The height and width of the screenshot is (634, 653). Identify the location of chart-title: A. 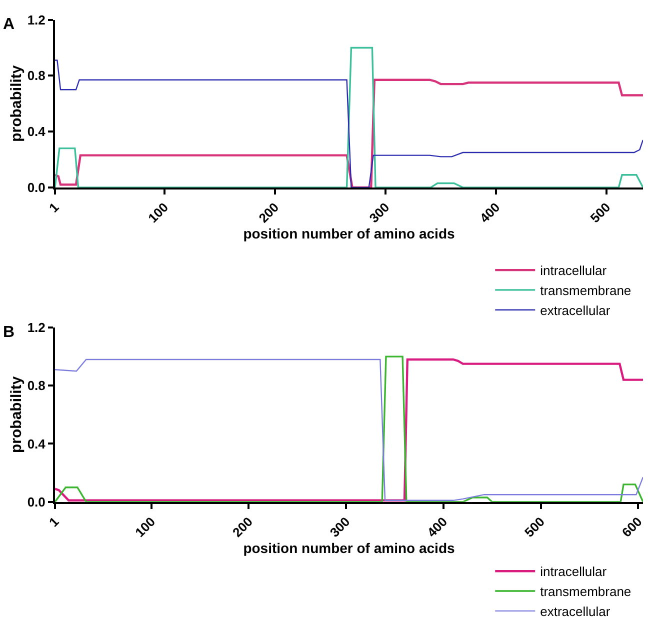
(9, 24).